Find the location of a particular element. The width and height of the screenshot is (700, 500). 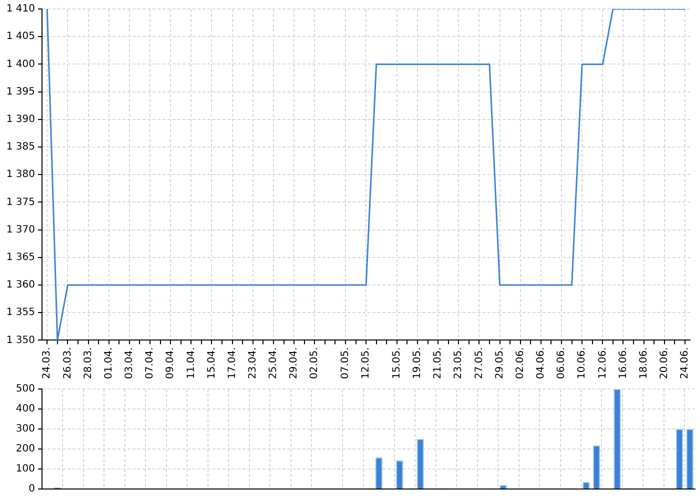

x-tick-label: 24.03. is located at coordinates (47, 363).